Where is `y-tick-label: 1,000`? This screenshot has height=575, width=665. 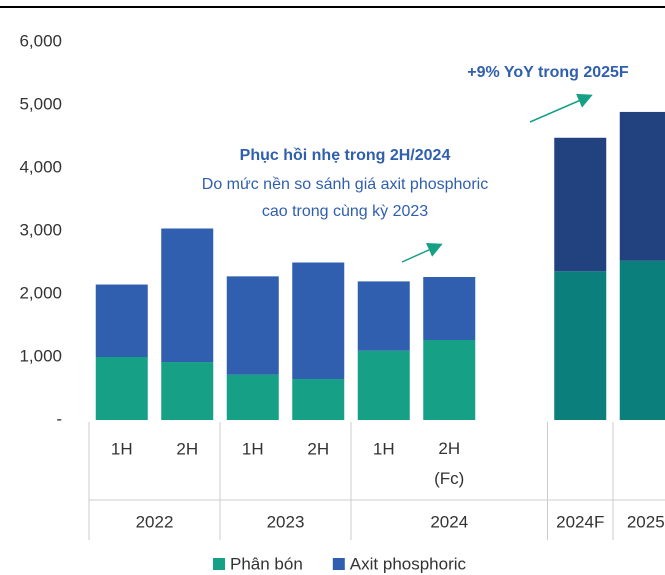
y-tick-label: 1,000 is located at coordinates (40, 355).